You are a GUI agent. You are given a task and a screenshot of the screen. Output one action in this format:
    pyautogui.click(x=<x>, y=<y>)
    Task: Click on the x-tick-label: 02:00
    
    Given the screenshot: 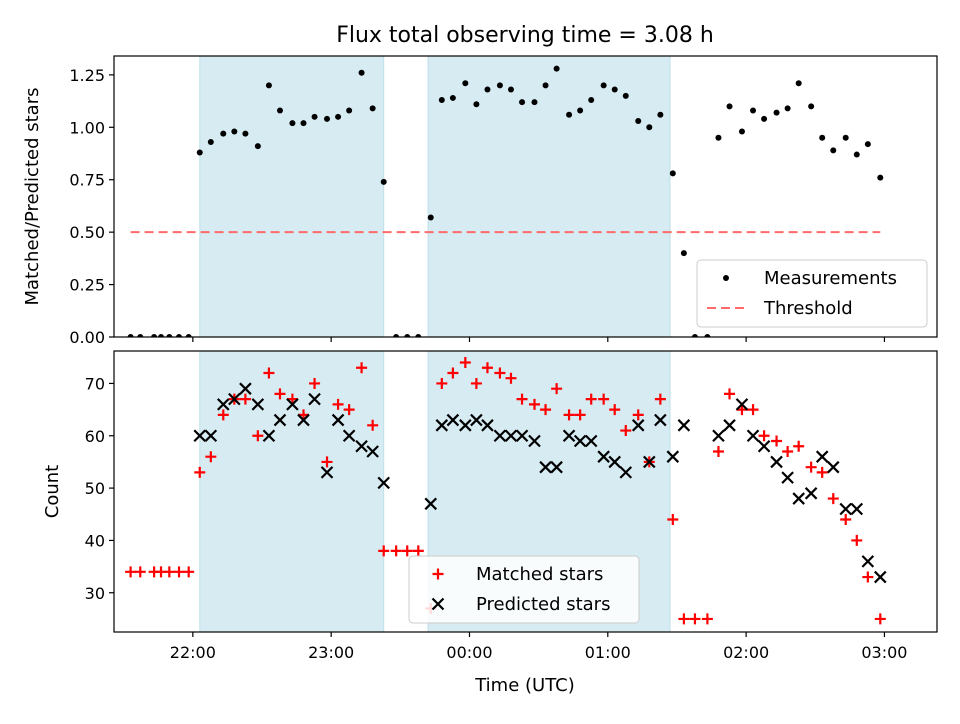 What is the action you would take?
    pyautogui.click(x=746, y=652)
    